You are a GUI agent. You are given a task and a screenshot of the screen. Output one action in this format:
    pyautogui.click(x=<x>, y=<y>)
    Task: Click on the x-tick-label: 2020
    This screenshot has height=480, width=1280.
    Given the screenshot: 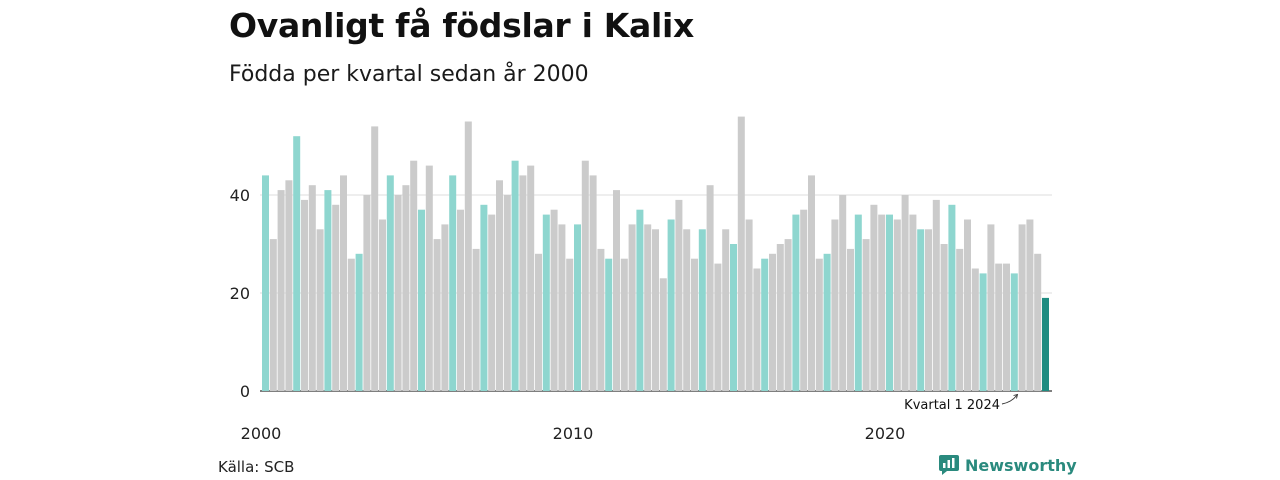 What is the action you would take?
    pyautogui.click(x=885, y=433)
    